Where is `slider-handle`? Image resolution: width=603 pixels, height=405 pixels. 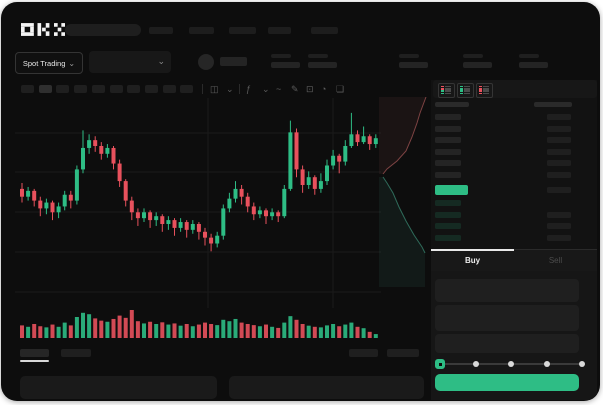
slider-handle is located at coordinates (440, 364).